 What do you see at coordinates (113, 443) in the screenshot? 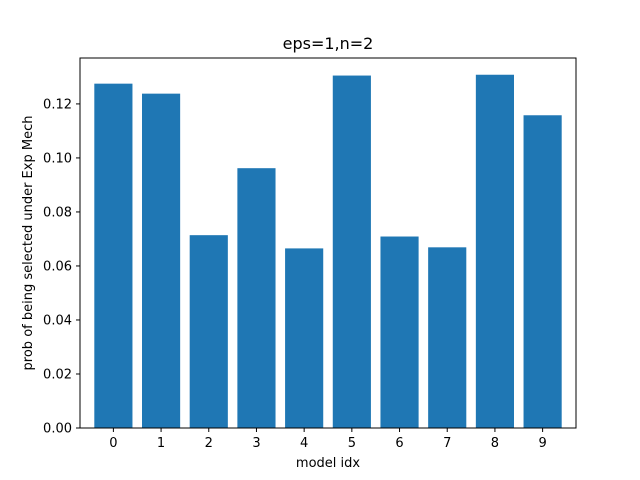
I see `x-tick-label-0: 0` at bounding box center [113, 443].